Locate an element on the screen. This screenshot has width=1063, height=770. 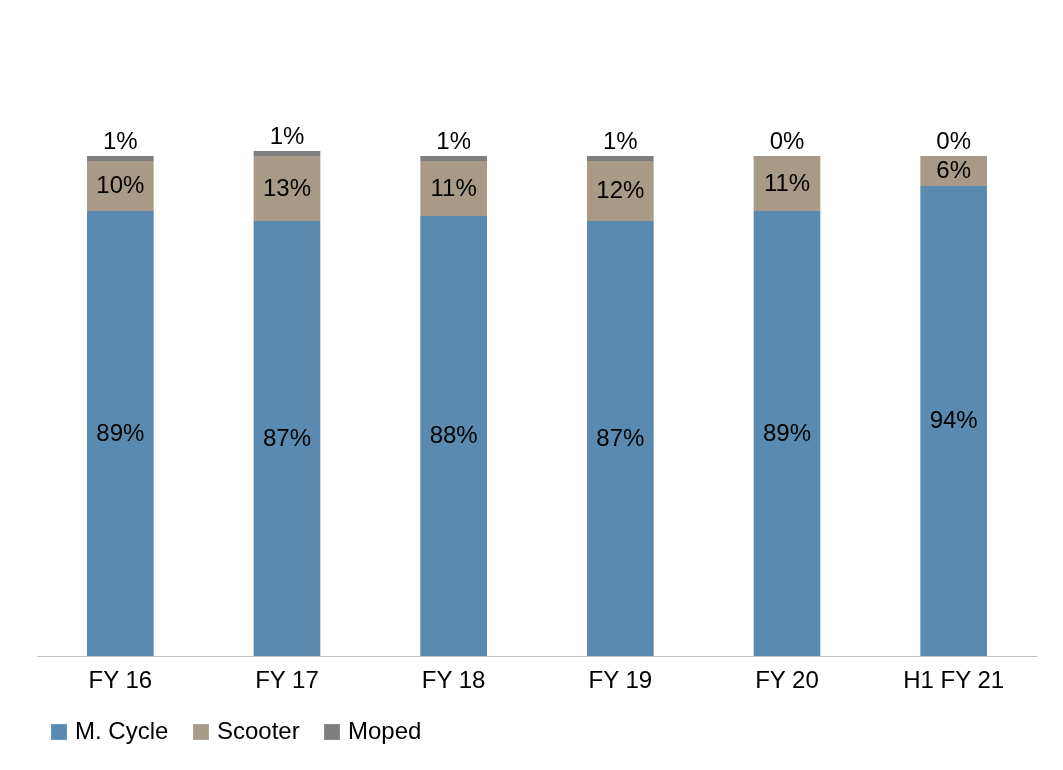
data-label: 12% is located at coordinates (620, 189).